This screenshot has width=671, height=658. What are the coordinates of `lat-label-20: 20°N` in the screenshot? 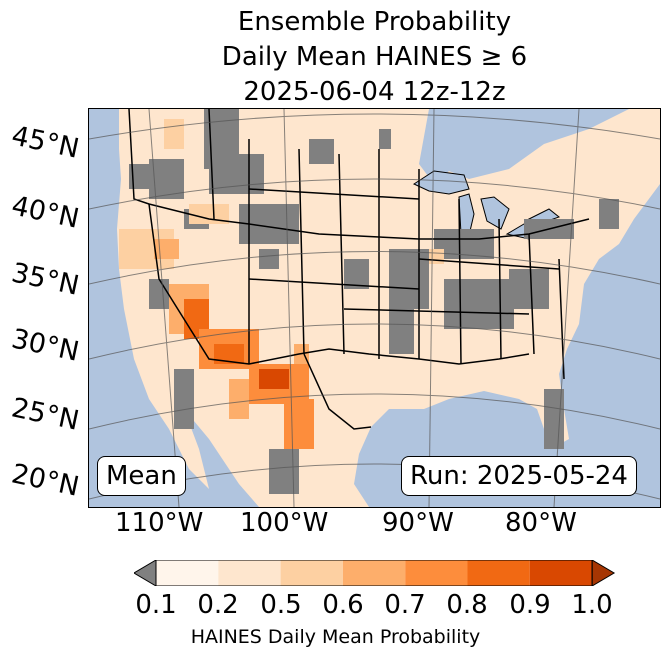 It's located at (45, 480).